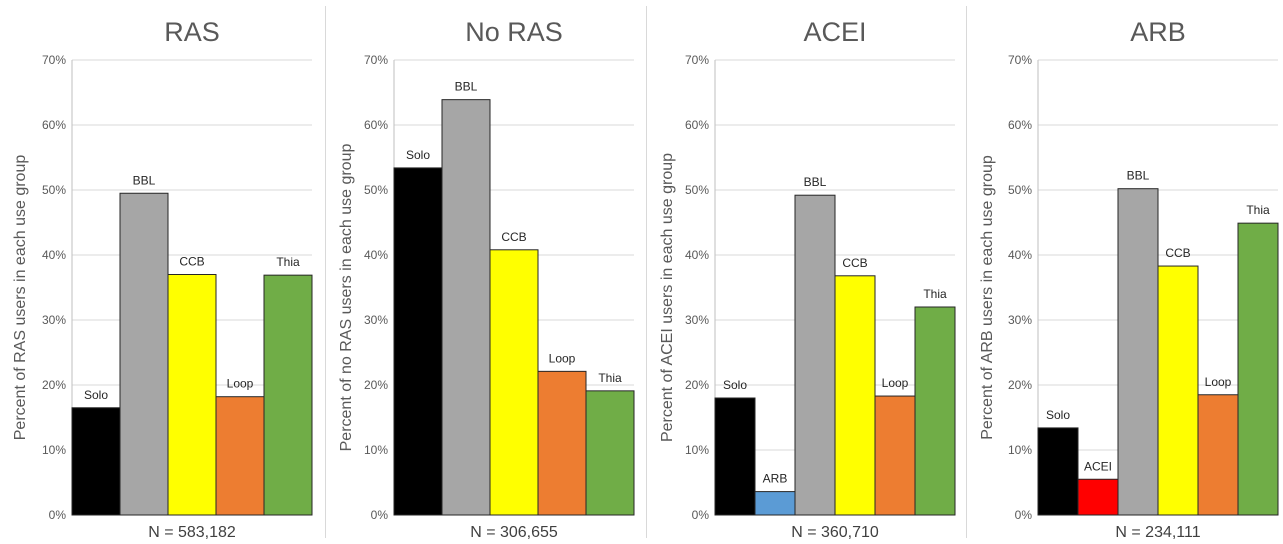  I want to click on bar-label: ARB, so click(775, 479).